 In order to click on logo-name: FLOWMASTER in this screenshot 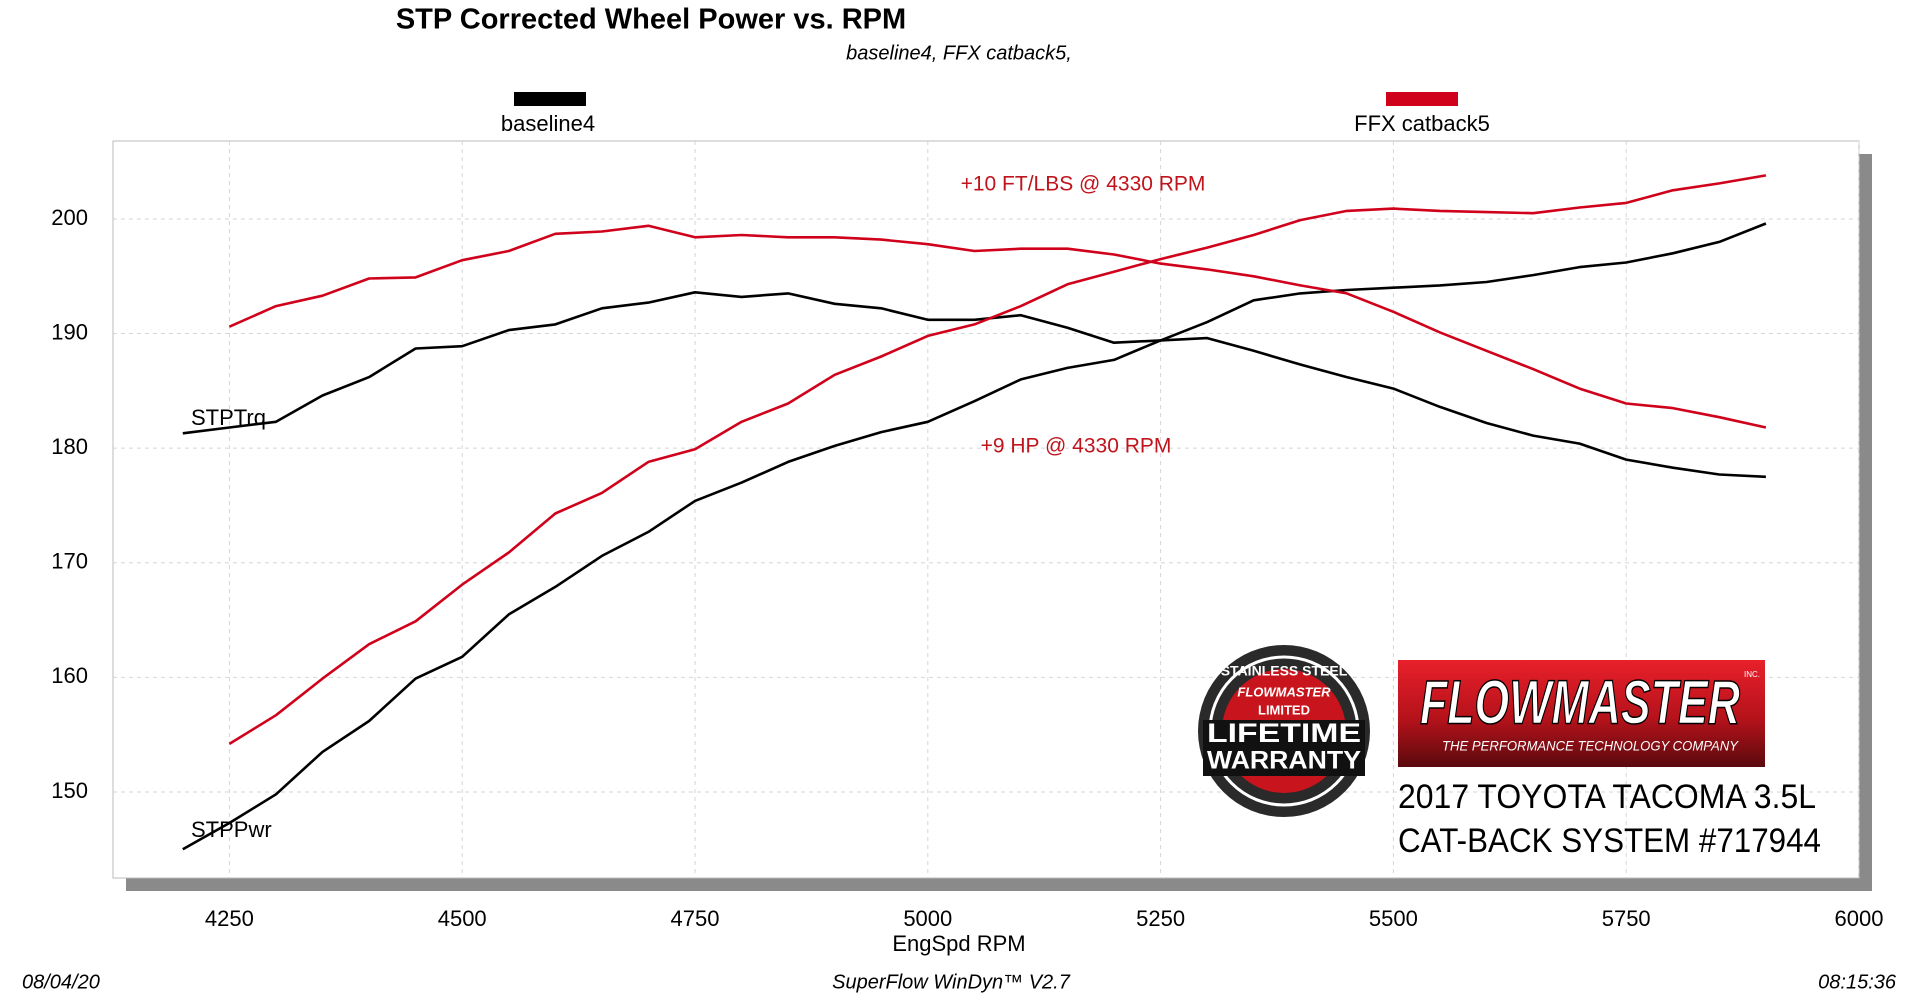, I will do `click(1580, 702)`.